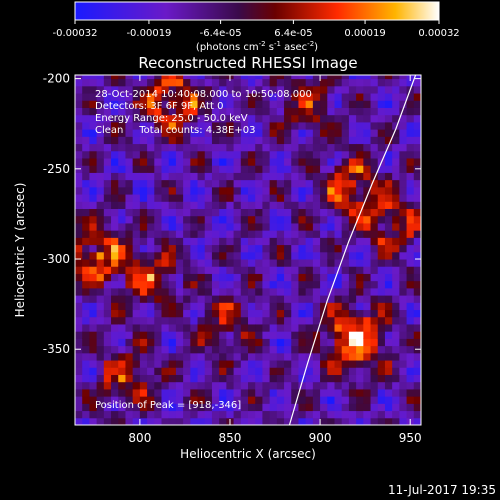 The image size is (500, 500). Describe the element at coordinates (230, 438) in the screenshot. I see `x-tick-label: 850` at that location.